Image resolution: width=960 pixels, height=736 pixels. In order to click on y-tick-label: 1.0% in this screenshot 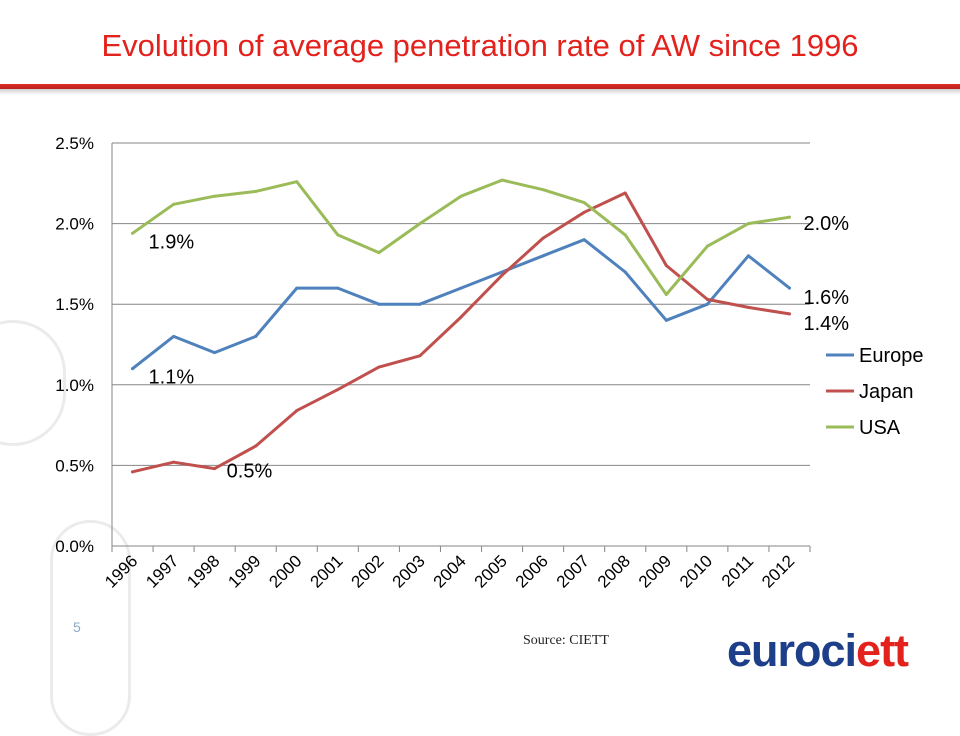, I will do `click(74, 385)`.